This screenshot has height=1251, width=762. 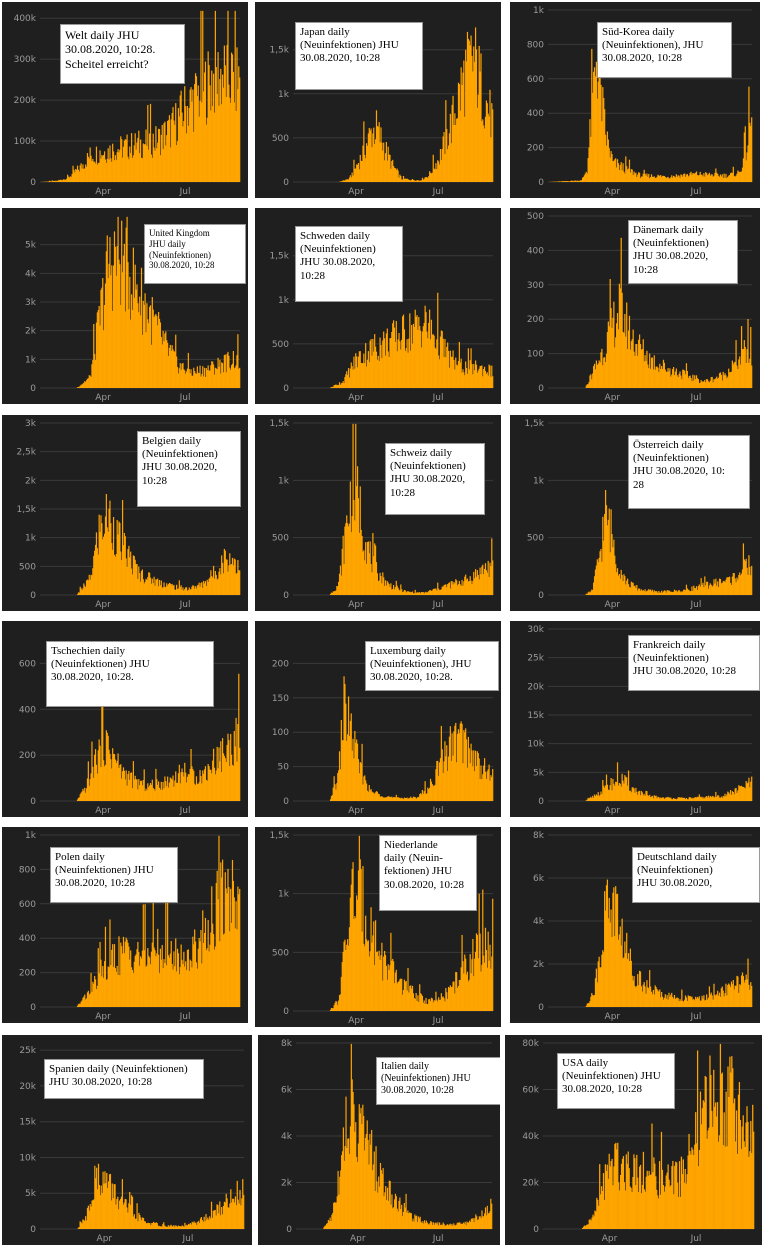 I want to click on y-tick-label: 200, so click(x=280, y=664).